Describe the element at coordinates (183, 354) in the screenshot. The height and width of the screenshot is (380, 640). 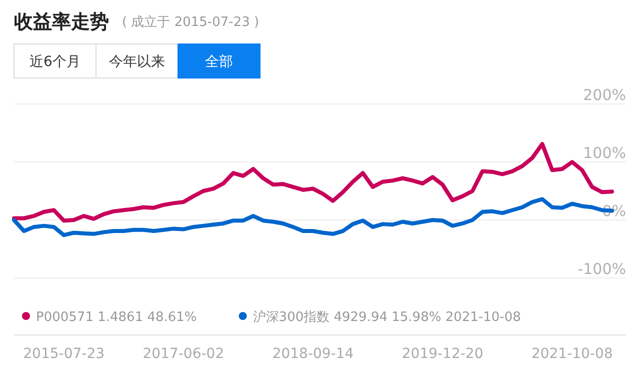
I see `x-tick-label: 2017-06-02` at that location.